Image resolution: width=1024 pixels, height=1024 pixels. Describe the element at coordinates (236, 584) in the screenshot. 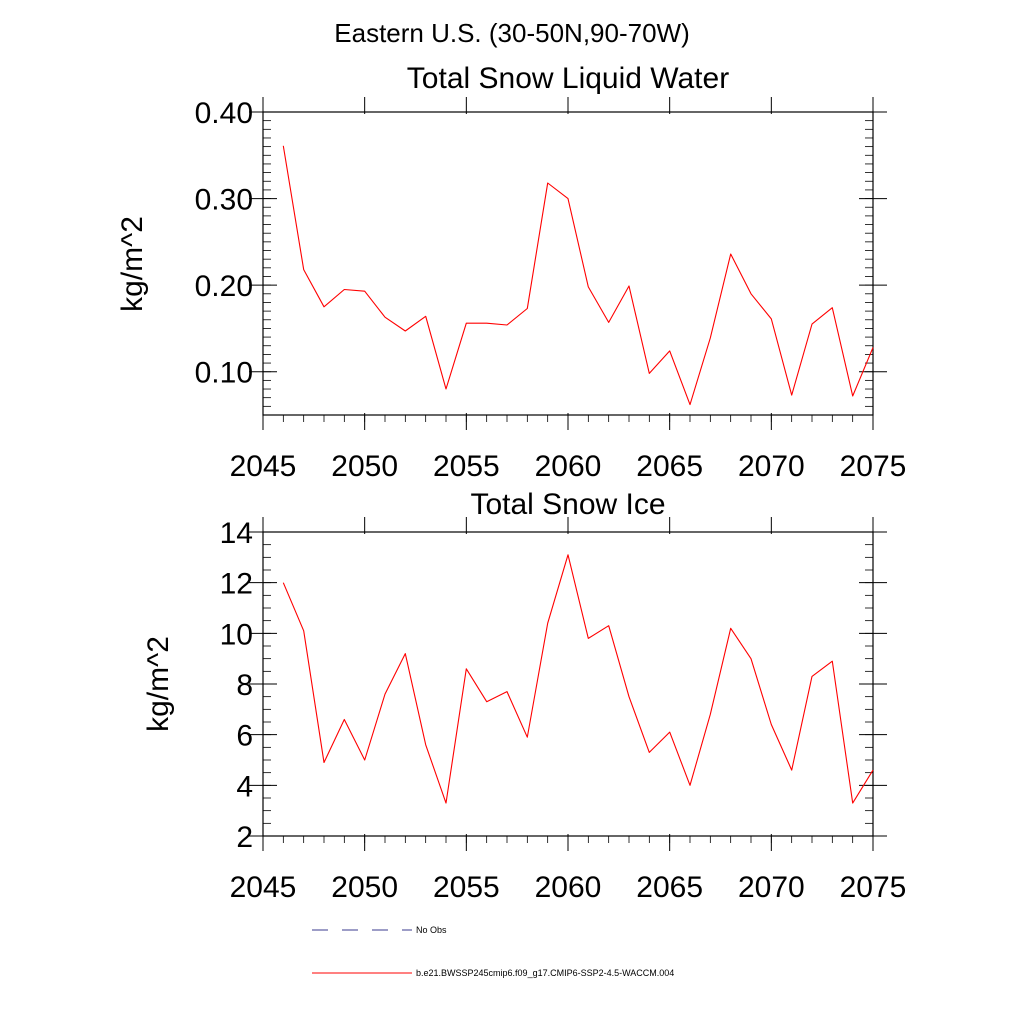

I see `y-tick-label: 12` at that location.